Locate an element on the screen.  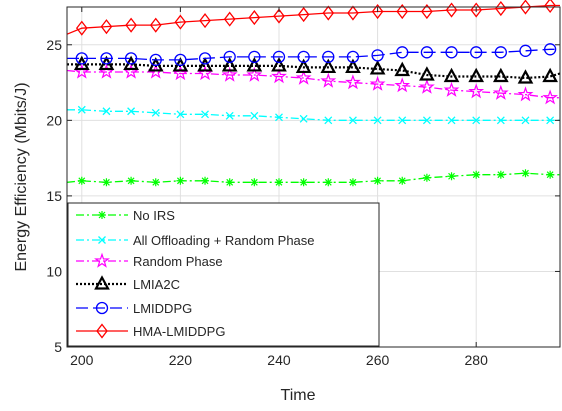
y-tick-label: 5 is located at coordinates (58, 347).